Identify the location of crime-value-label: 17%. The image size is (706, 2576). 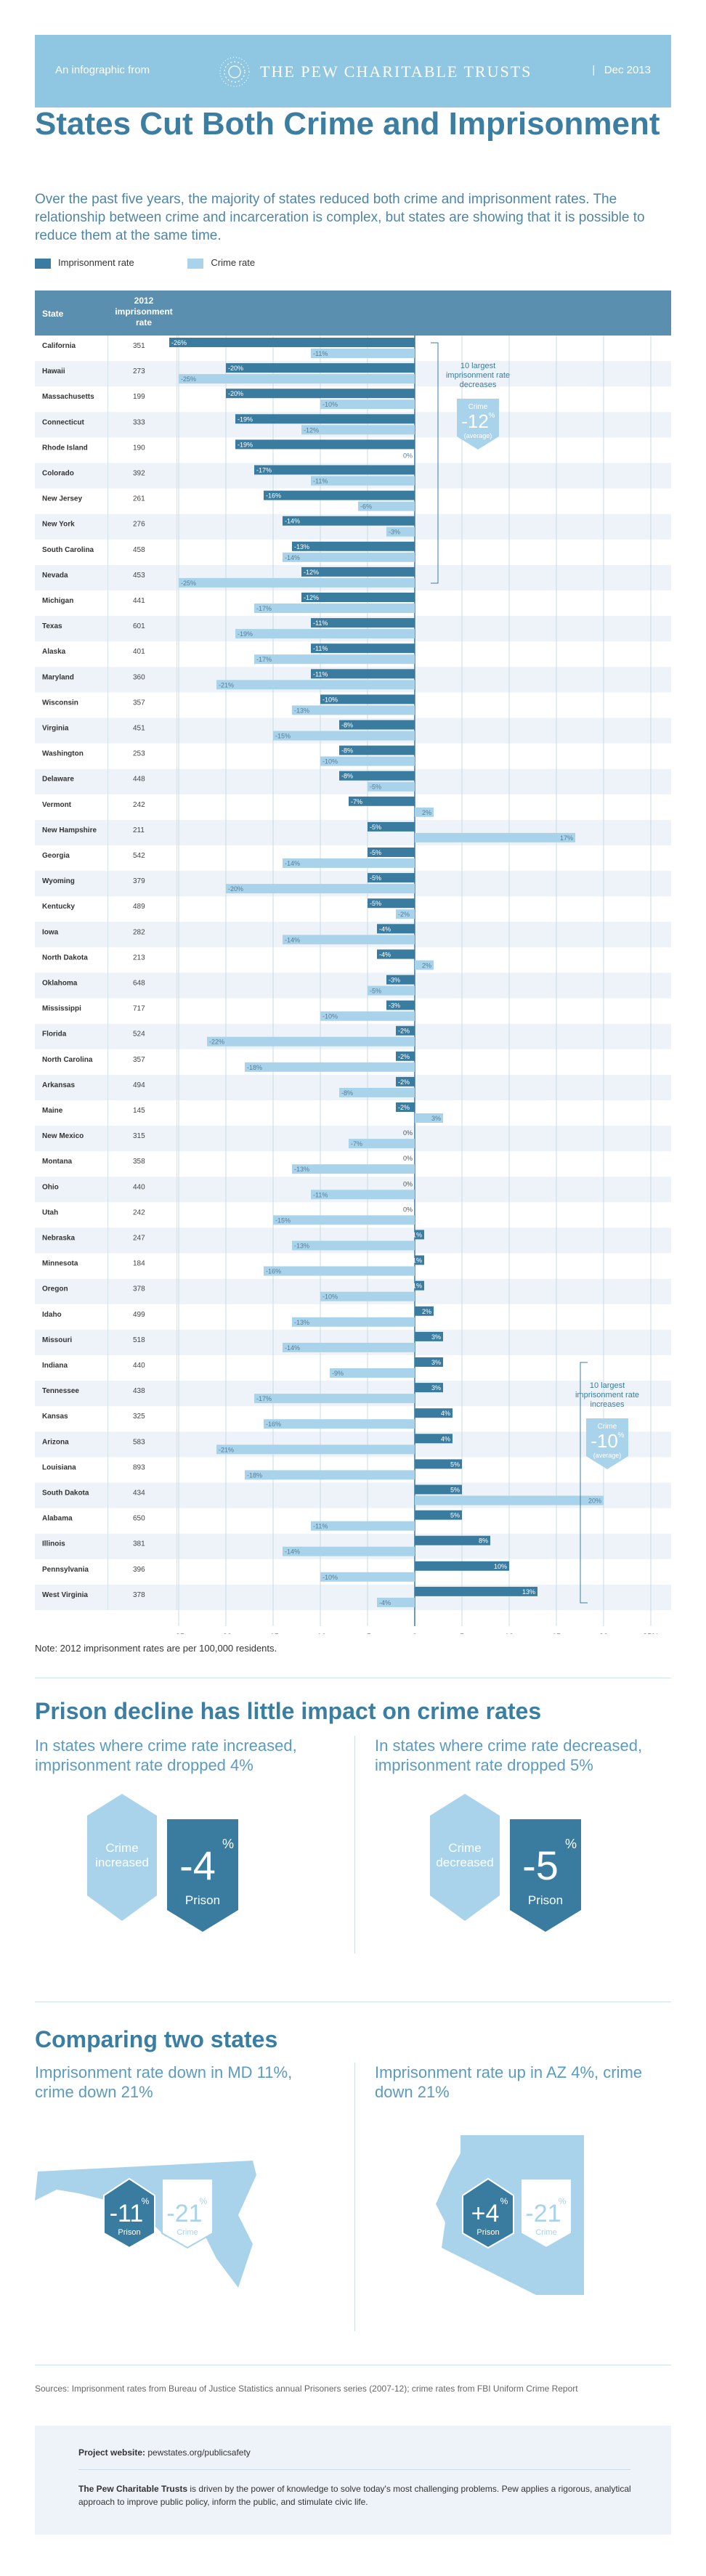
(566, 838).